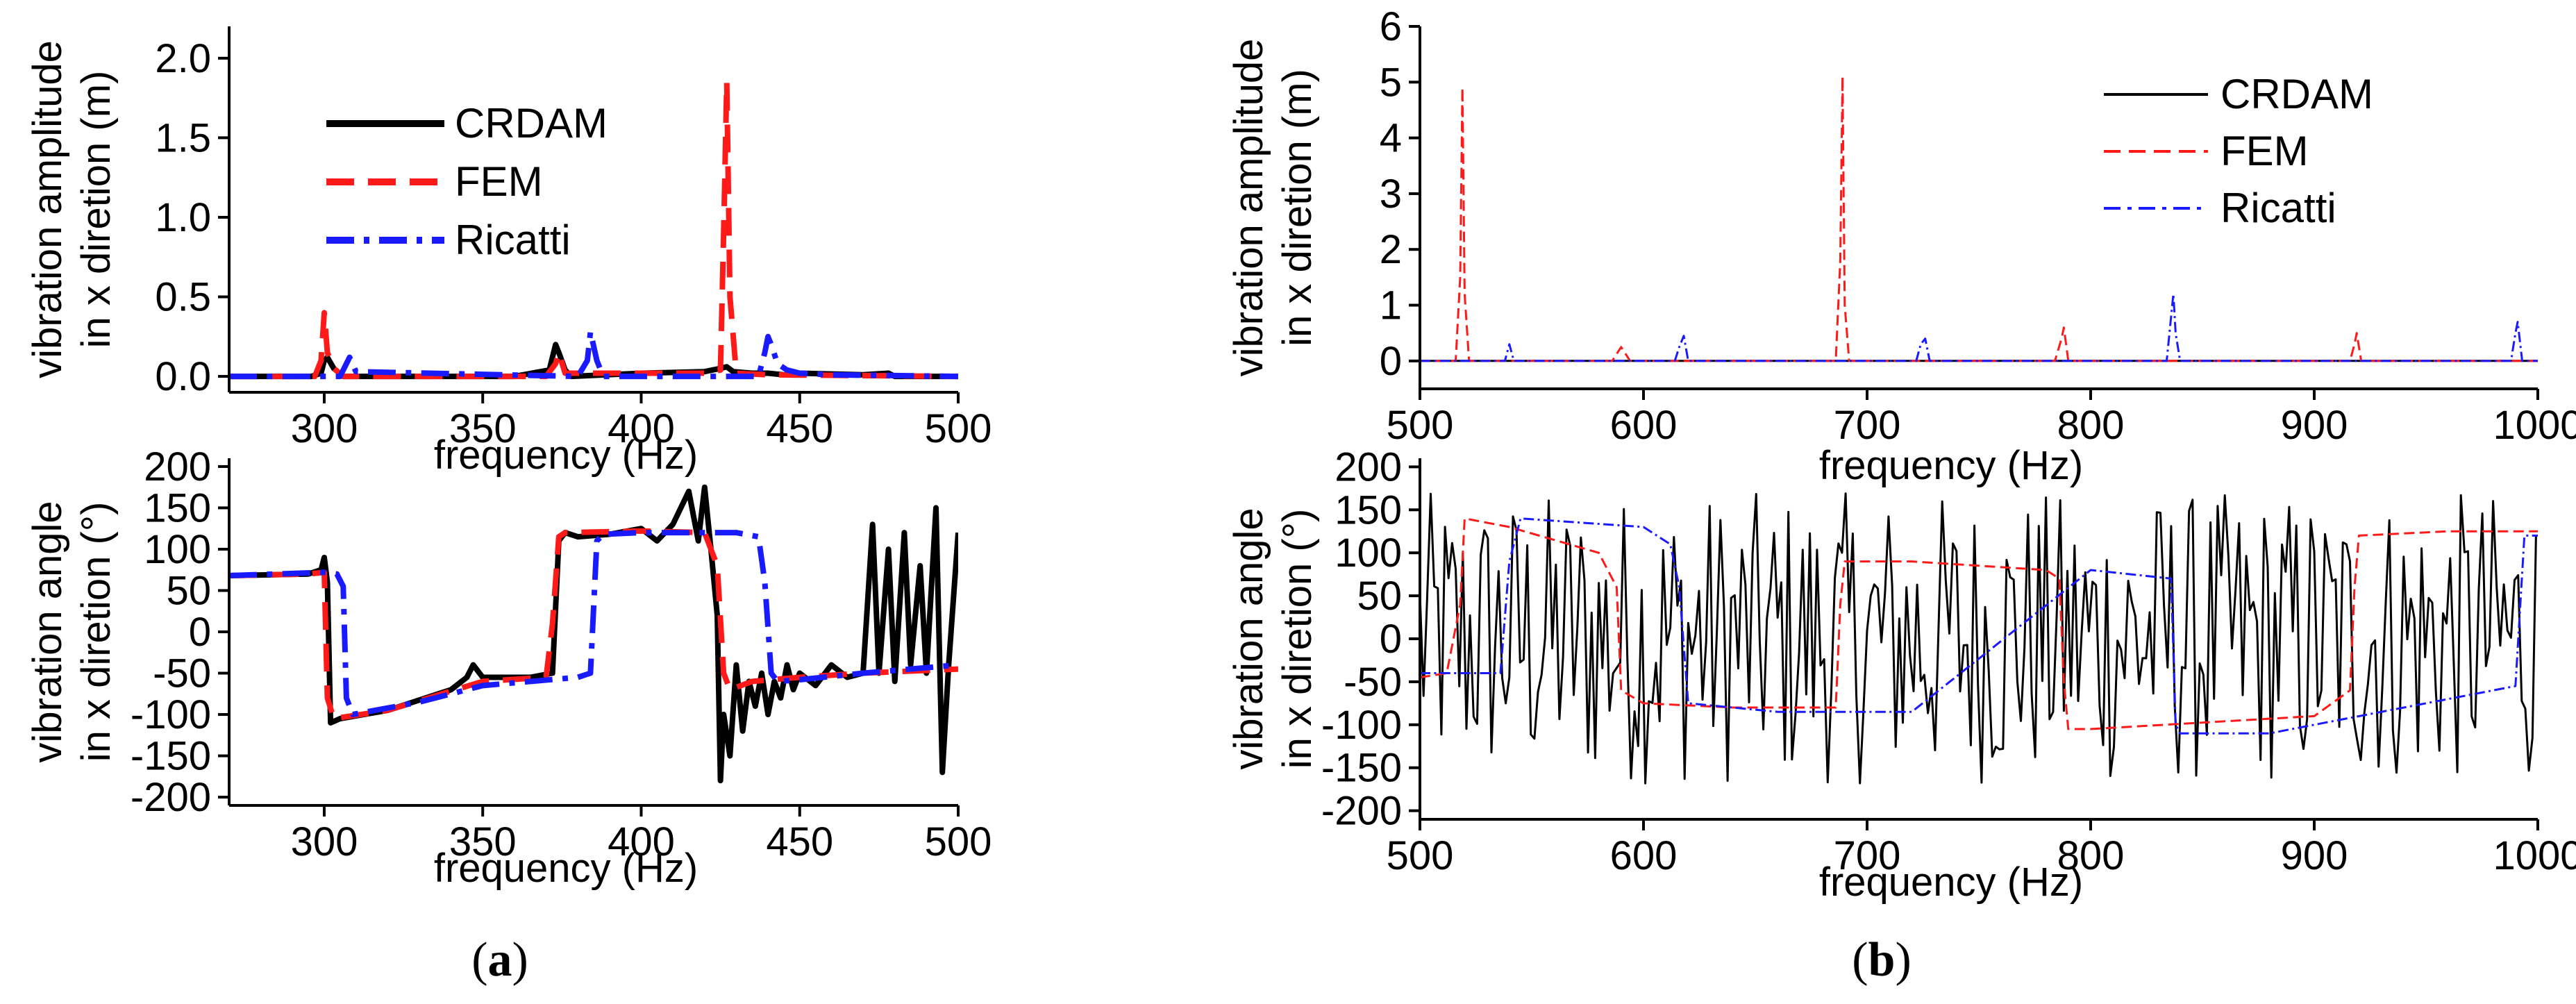 The width and height of the screenshot is (2576, 1004). What do you see at coordinates (1391, 249) in the screenshot?
I see `y-tick-label: 2` at bounding box center [1391, 249].